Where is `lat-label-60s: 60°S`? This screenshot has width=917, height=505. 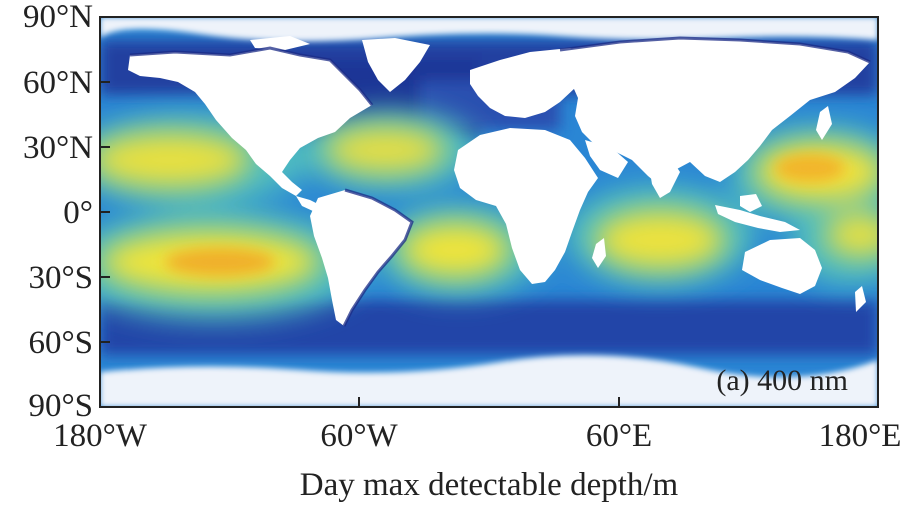 lat-label-60s: 60°S is located at coordinates (60, 343).